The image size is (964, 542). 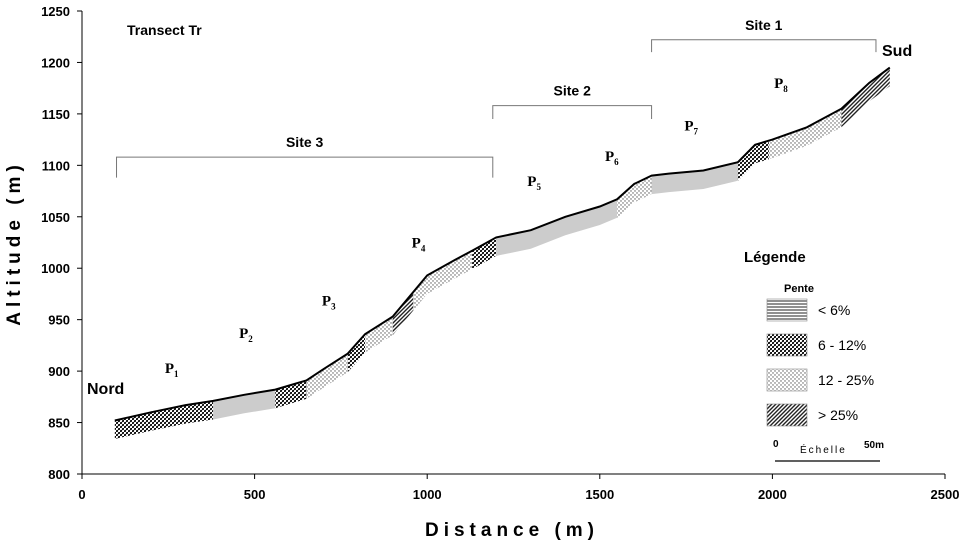 What do you see at coordinates (61, 243) in the screenshot?
I see `y-ticks: 800 850 900 950 1000 1050 1100 1150 1200 1250` at bounding box center [61, 243].